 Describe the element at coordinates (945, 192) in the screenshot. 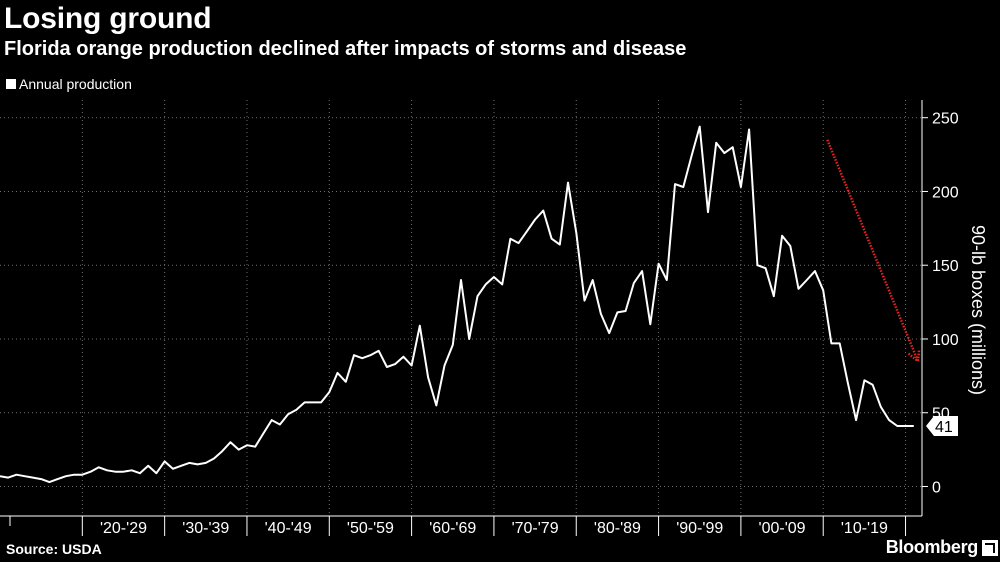

I see `y-tick-label: 200` at that location.